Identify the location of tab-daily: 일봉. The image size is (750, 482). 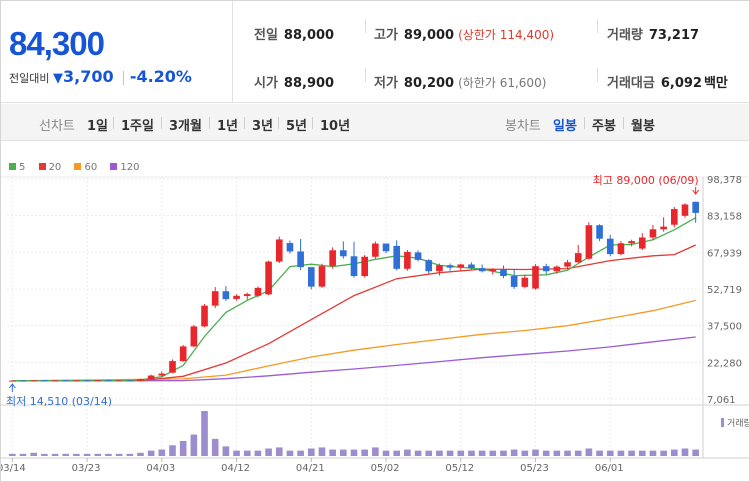
(565, 126).